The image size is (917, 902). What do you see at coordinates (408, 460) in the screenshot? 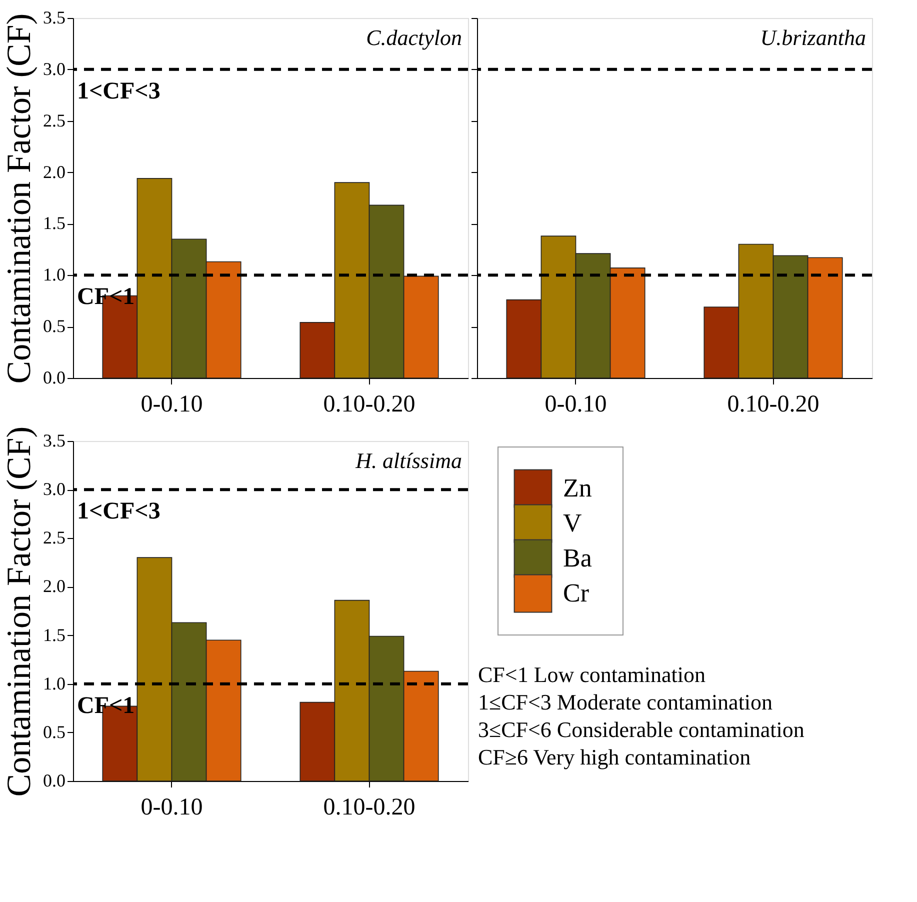
I see `chart-title: H. altíssima` at bounding box center [408, 460].